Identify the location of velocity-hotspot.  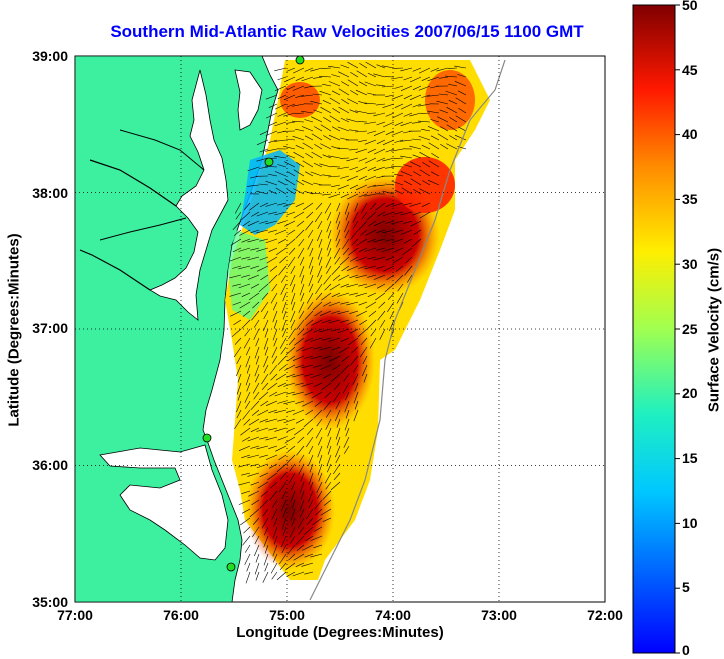
(300, 100).